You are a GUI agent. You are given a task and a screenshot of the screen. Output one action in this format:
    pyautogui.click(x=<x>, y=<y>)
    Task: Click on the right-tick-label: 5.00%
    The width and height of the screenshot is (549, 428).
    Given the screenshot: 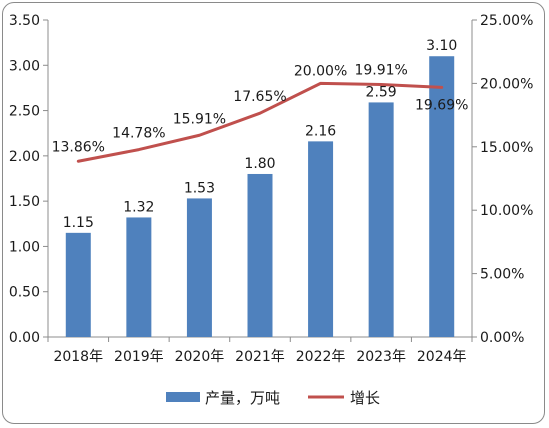 What is the action you would take?
    pyautogui.click(x=502, y=275)
    